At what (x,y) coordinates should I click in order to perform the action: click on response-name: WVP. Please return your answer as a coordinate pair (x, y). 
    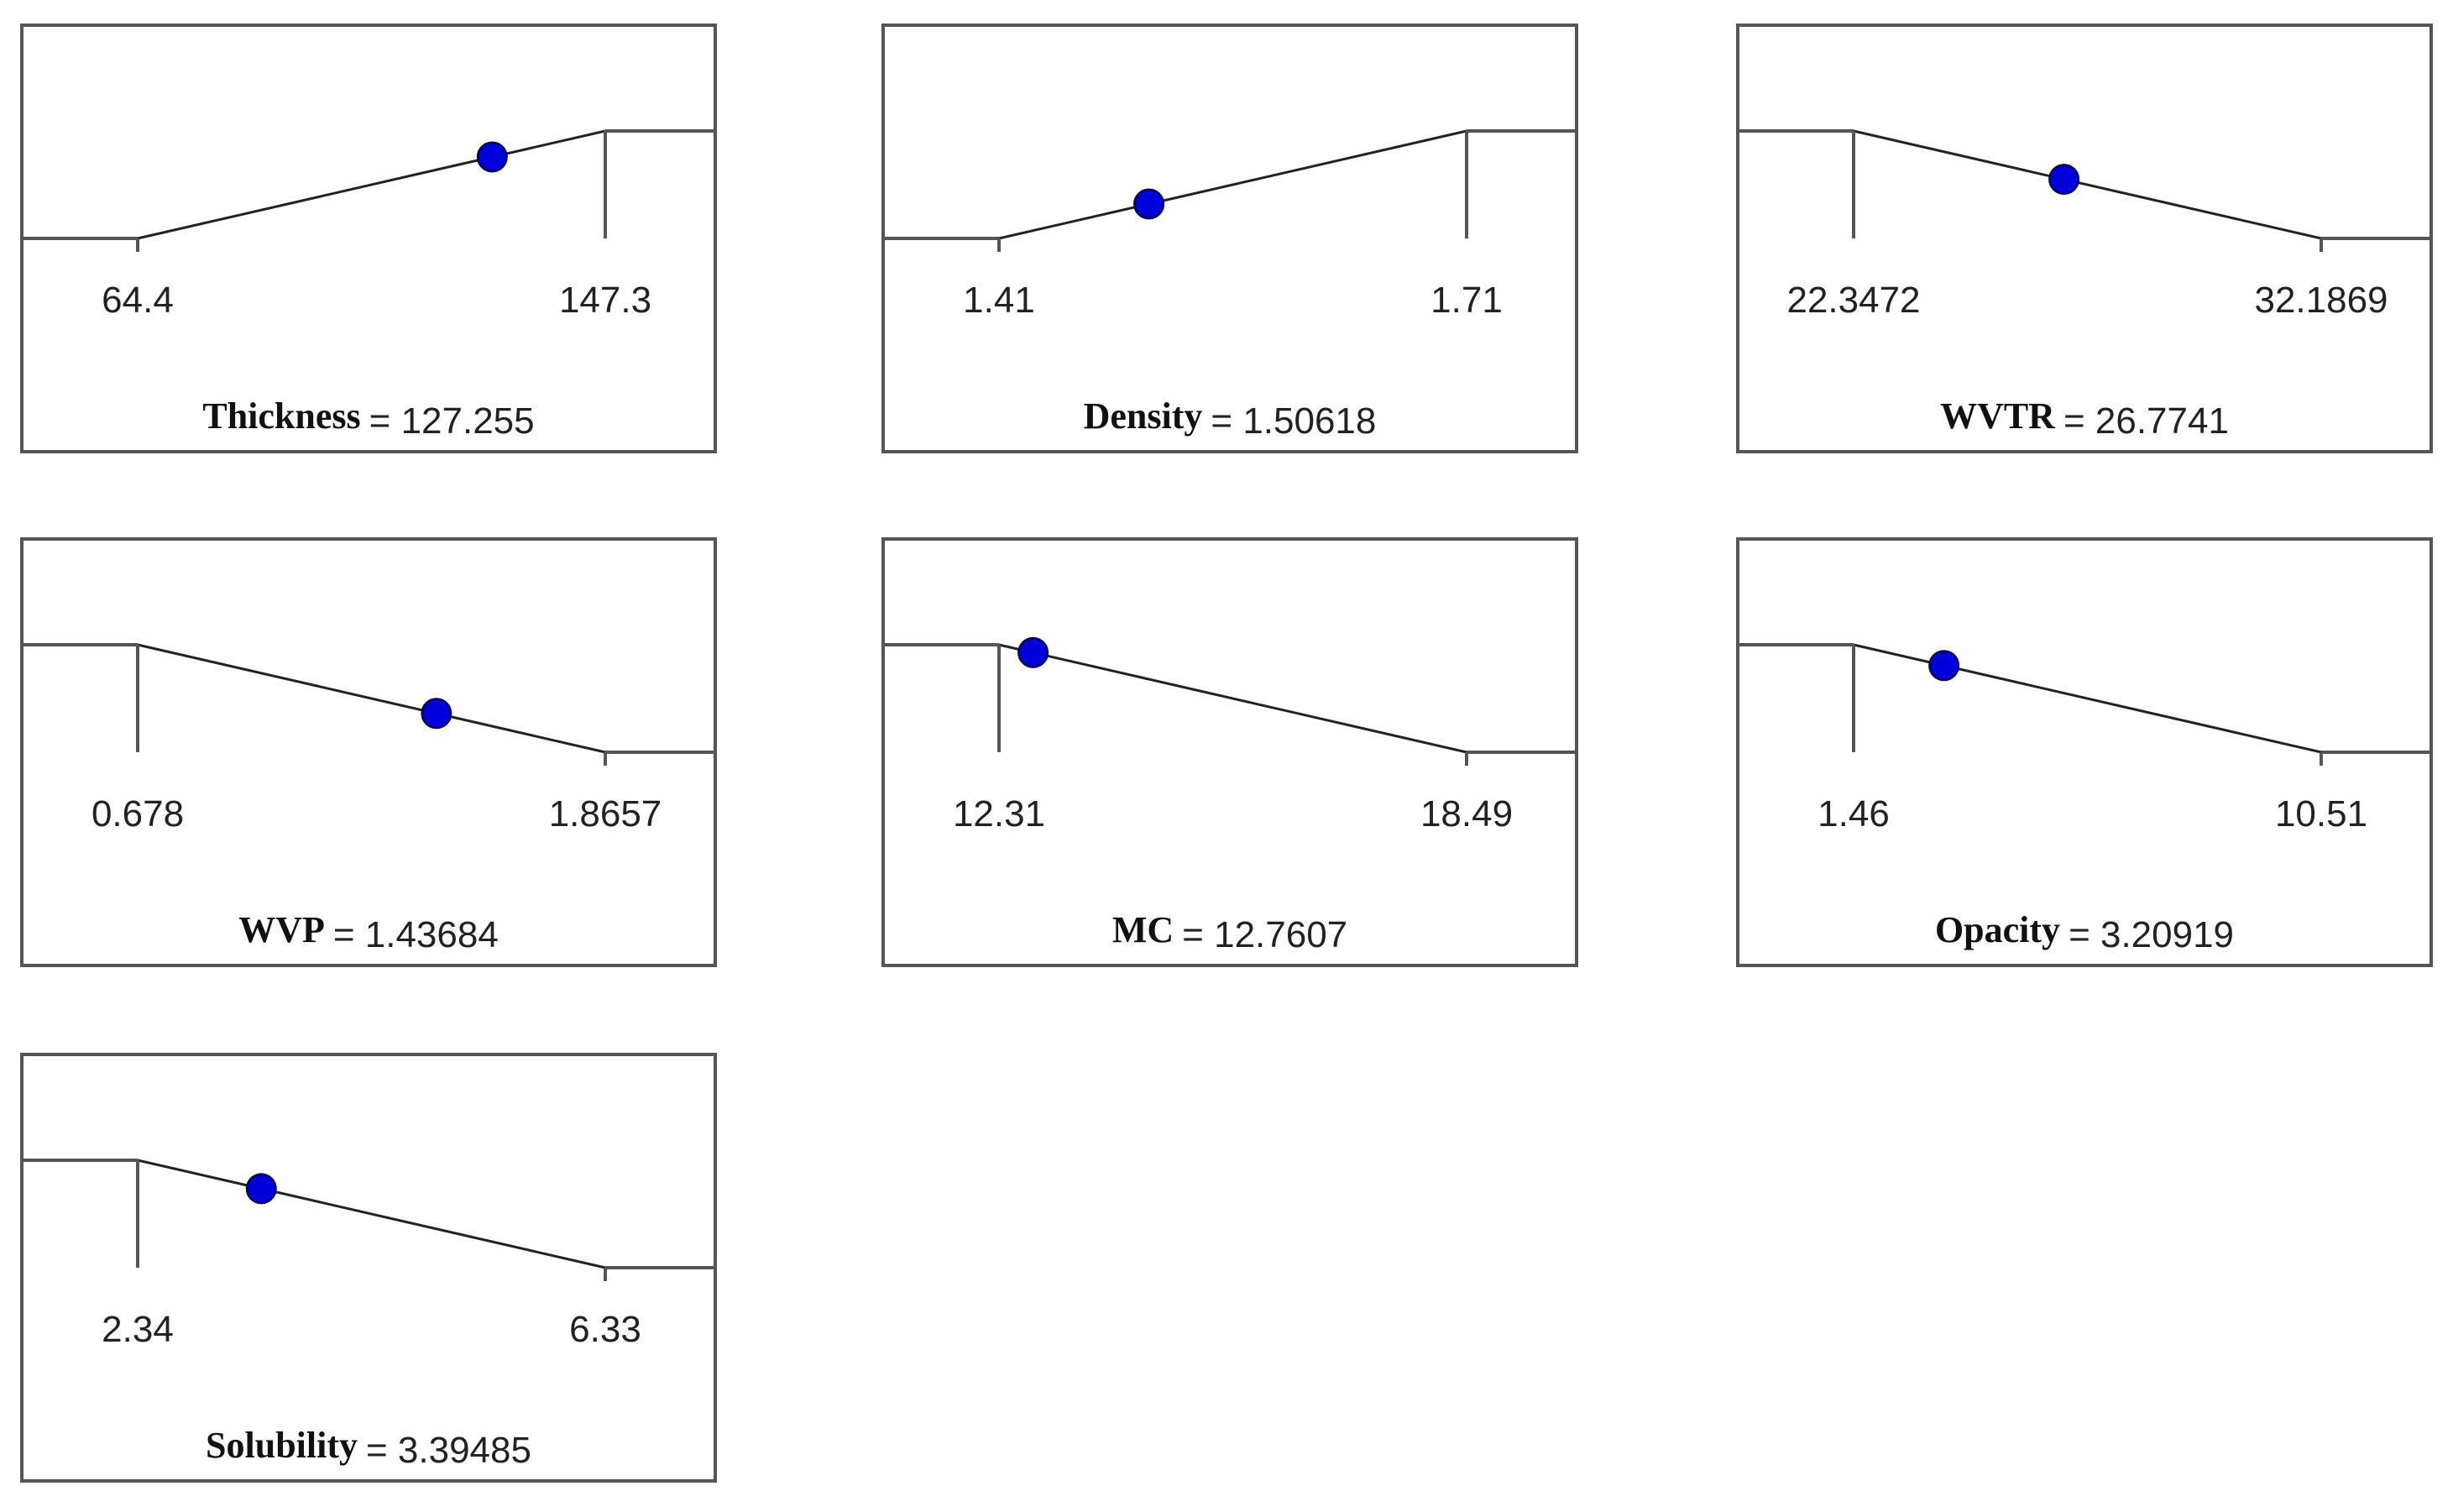
    Looking at the image, I should click on (281, 929).